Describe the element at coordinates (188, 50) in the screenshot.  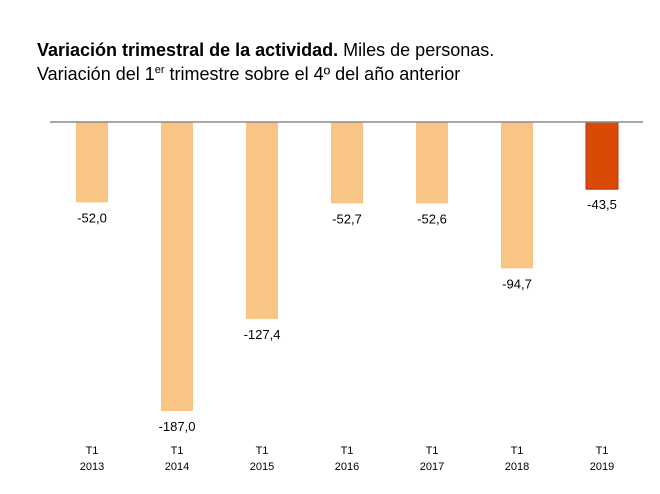
I see `chart-title: Variación trimestral de la actividad.` at that location.